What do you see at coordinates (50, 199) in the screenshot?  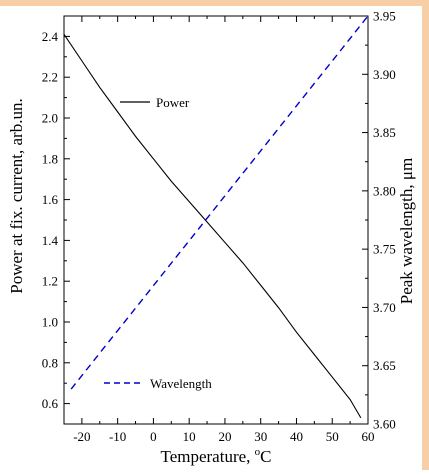 I see `y-left-tick-label: 1.6` at bounding box center [50, 199].